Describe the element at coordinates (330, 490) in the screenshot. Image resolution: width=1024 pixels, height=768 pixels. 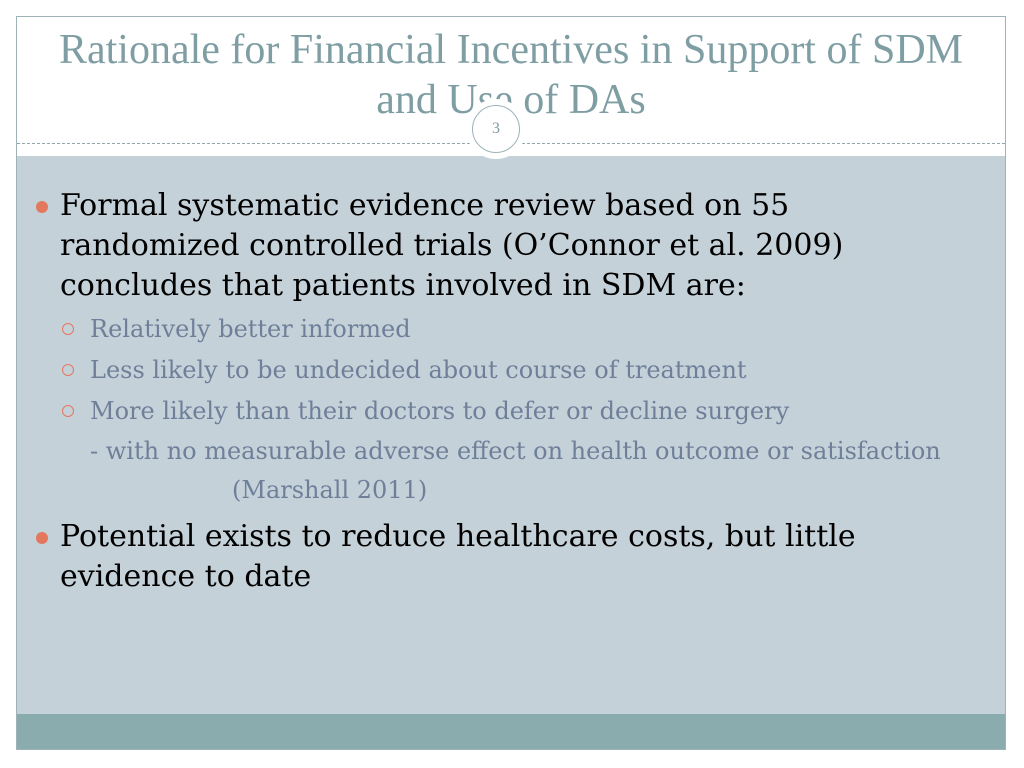
I see `citation: (Marshall 2011)` at that location.